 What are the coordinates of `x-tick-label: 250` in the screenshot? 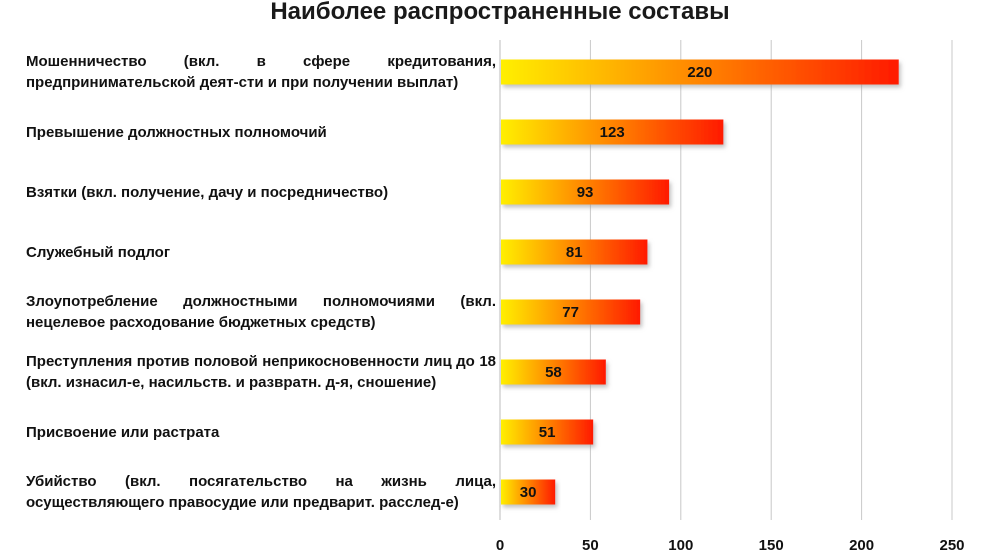 It's located at (951, 545).